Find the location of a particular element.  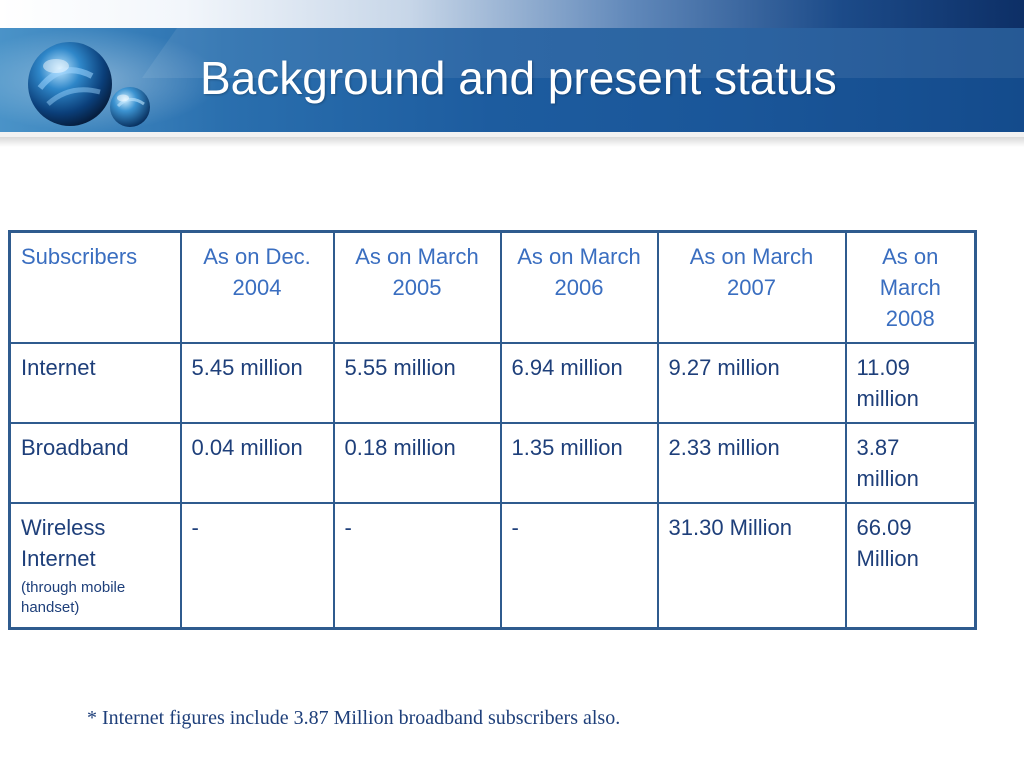

header-cell: As on March 2008 is located at coordinates (910, 287).